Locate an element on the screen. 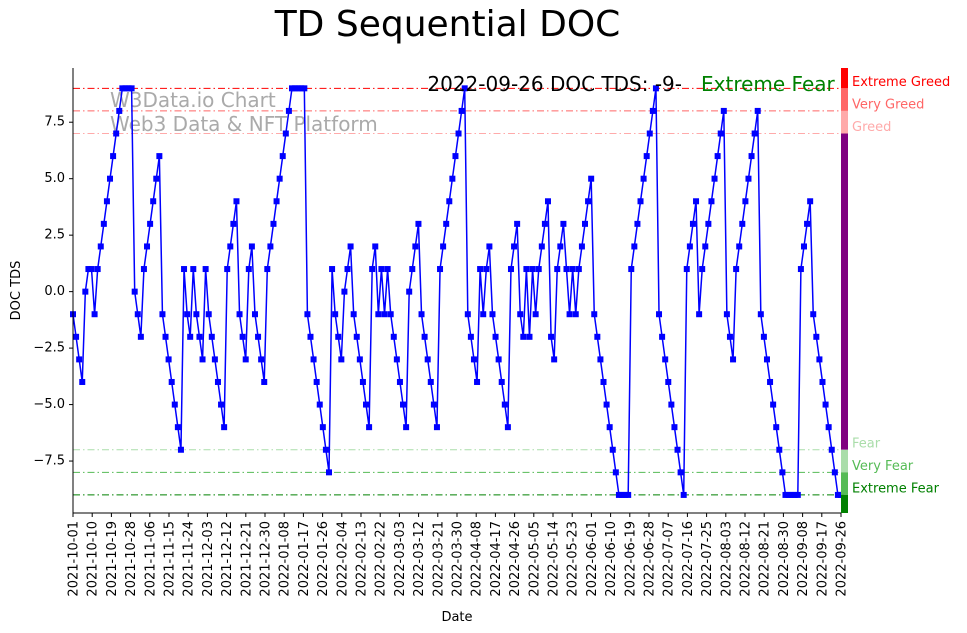  level-label-extreme-greed: Extreme Greed is located at coordinates (901, 82).